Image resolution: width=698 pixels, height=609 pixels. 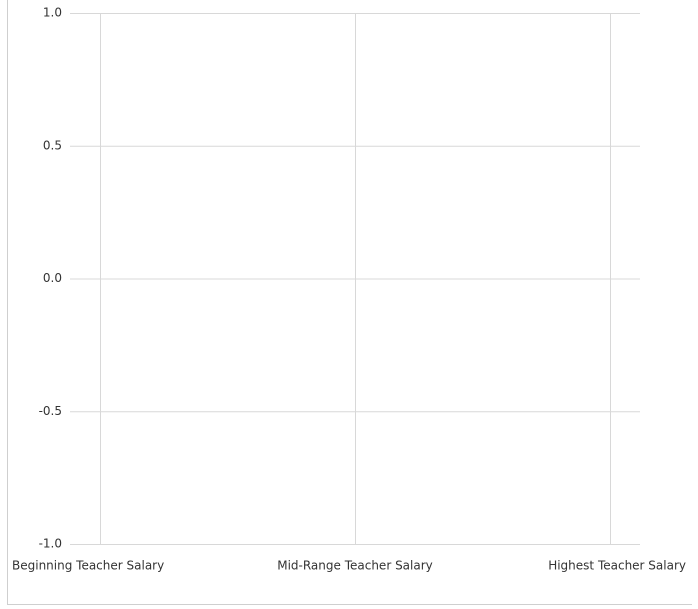 I want to click on y-tick-label: -1.0, so click(x=50, y=544).